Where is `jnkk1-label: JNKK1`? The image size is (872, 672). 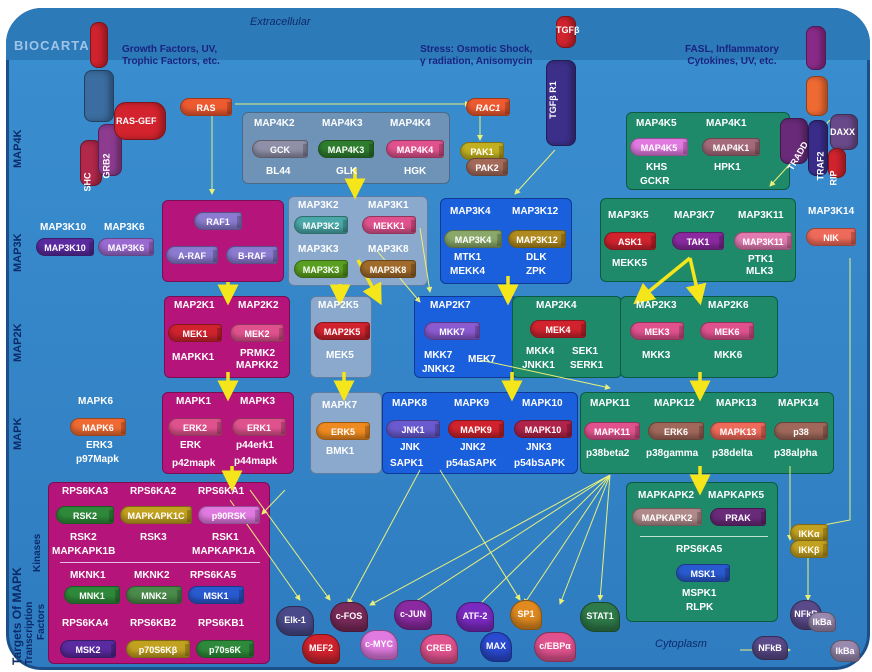
jnkk1-label: JNKK1 is located at coordinates (538, 365).